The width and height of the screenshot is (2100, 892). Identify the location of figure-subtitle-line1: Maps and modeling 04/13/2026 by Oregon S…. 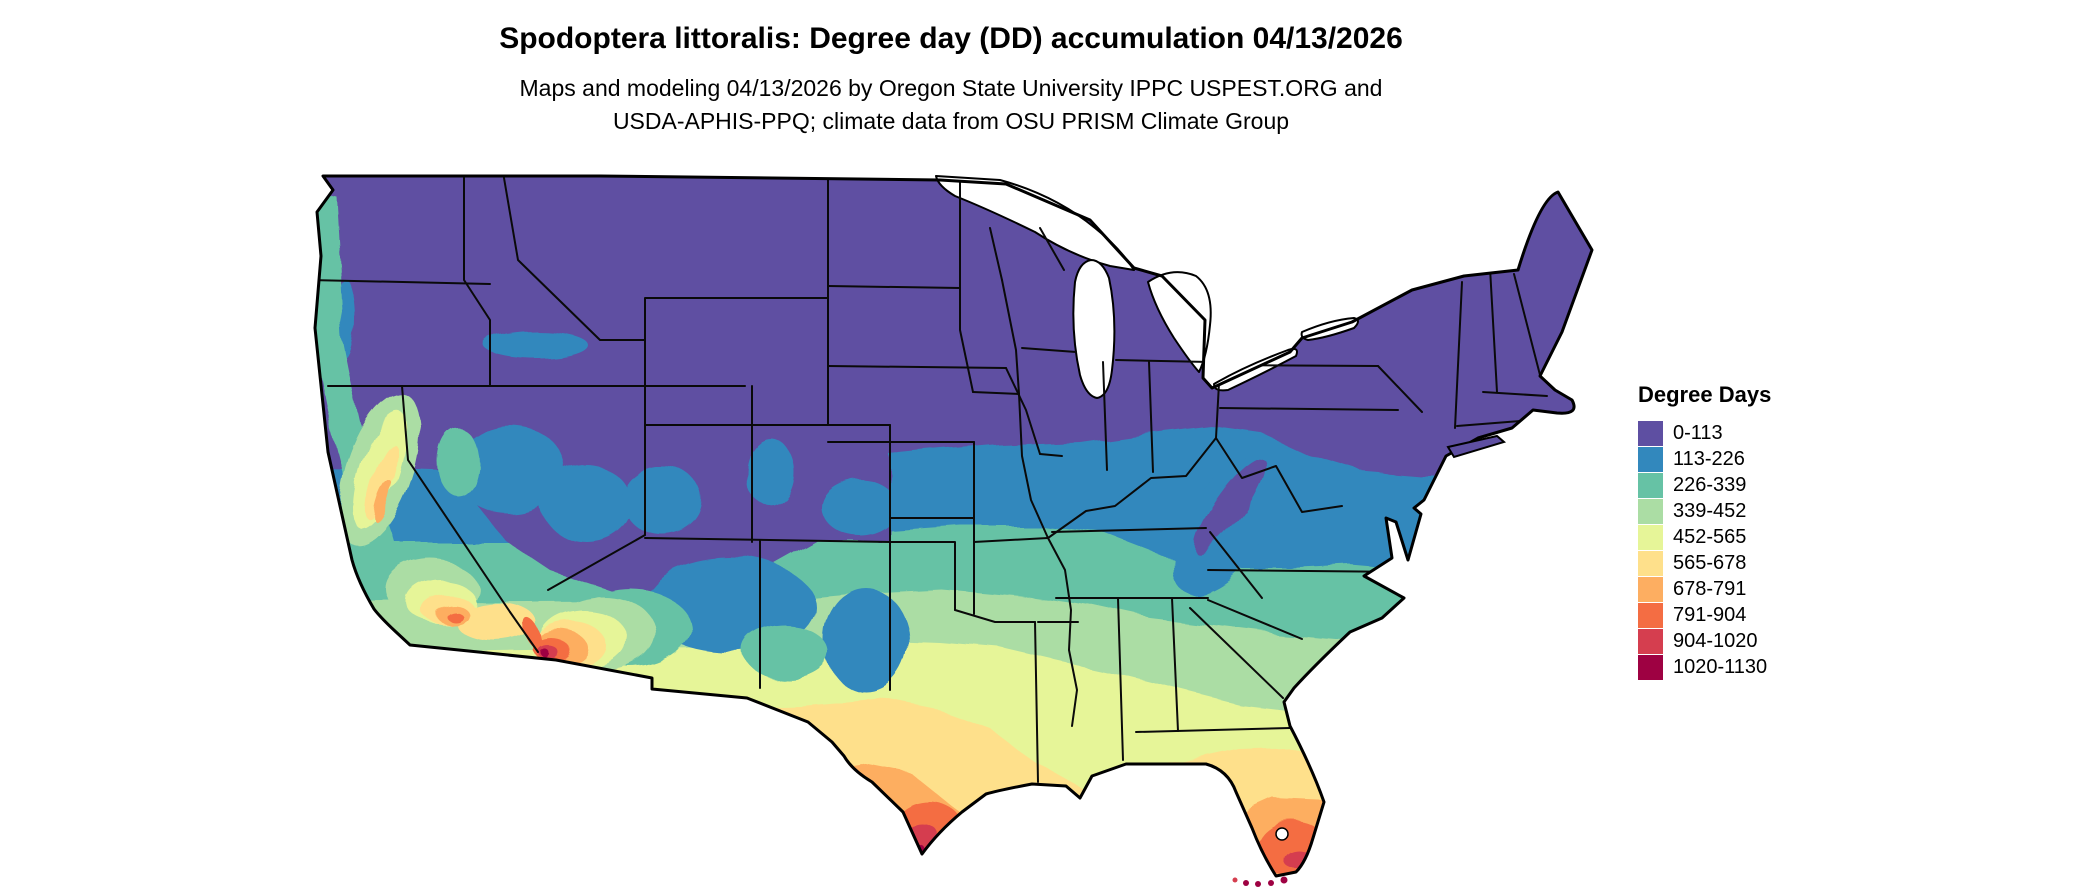
(951, 88).